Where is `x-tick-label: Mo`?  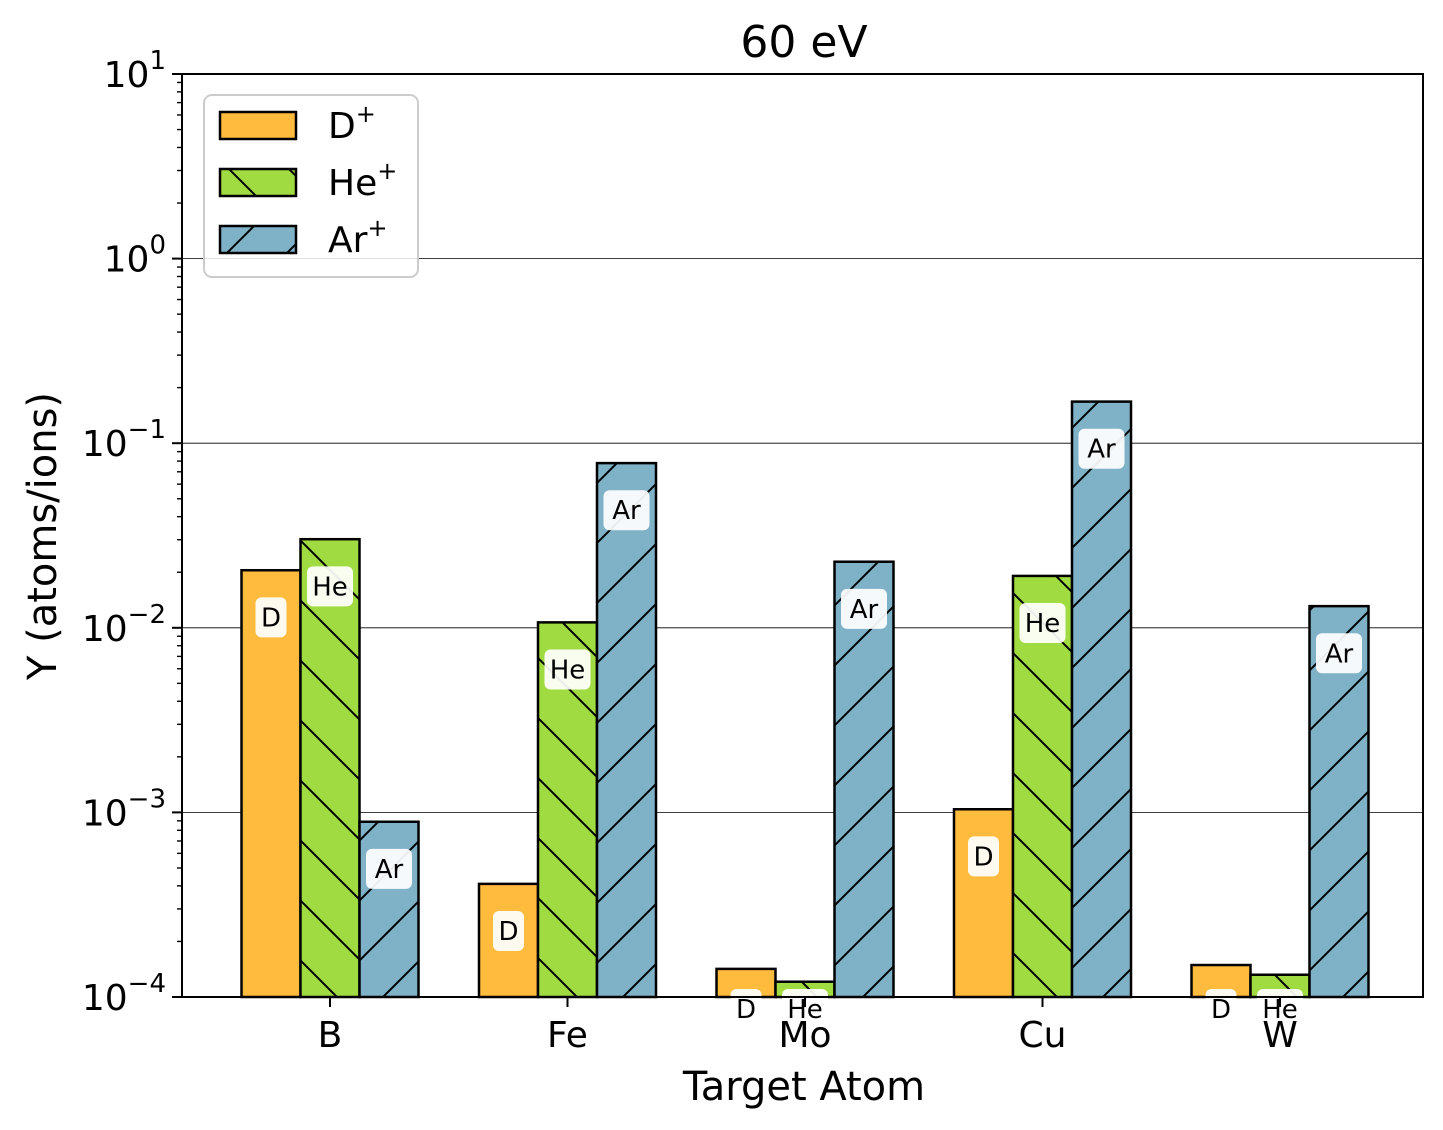 x-tick-label: Mo is located at coordinates (804, 1035).